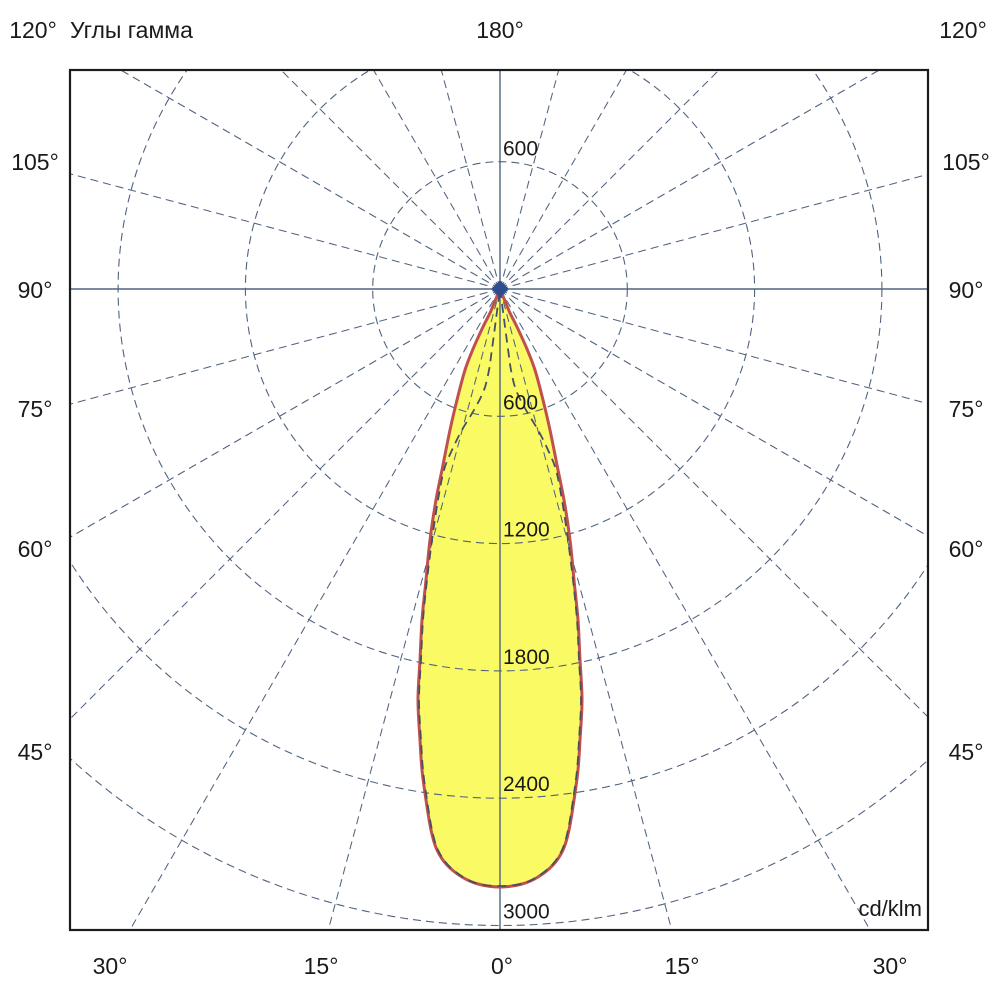 The image size is (1000, 1000). I want to click on curve-c90-c270, so click(500, 587).